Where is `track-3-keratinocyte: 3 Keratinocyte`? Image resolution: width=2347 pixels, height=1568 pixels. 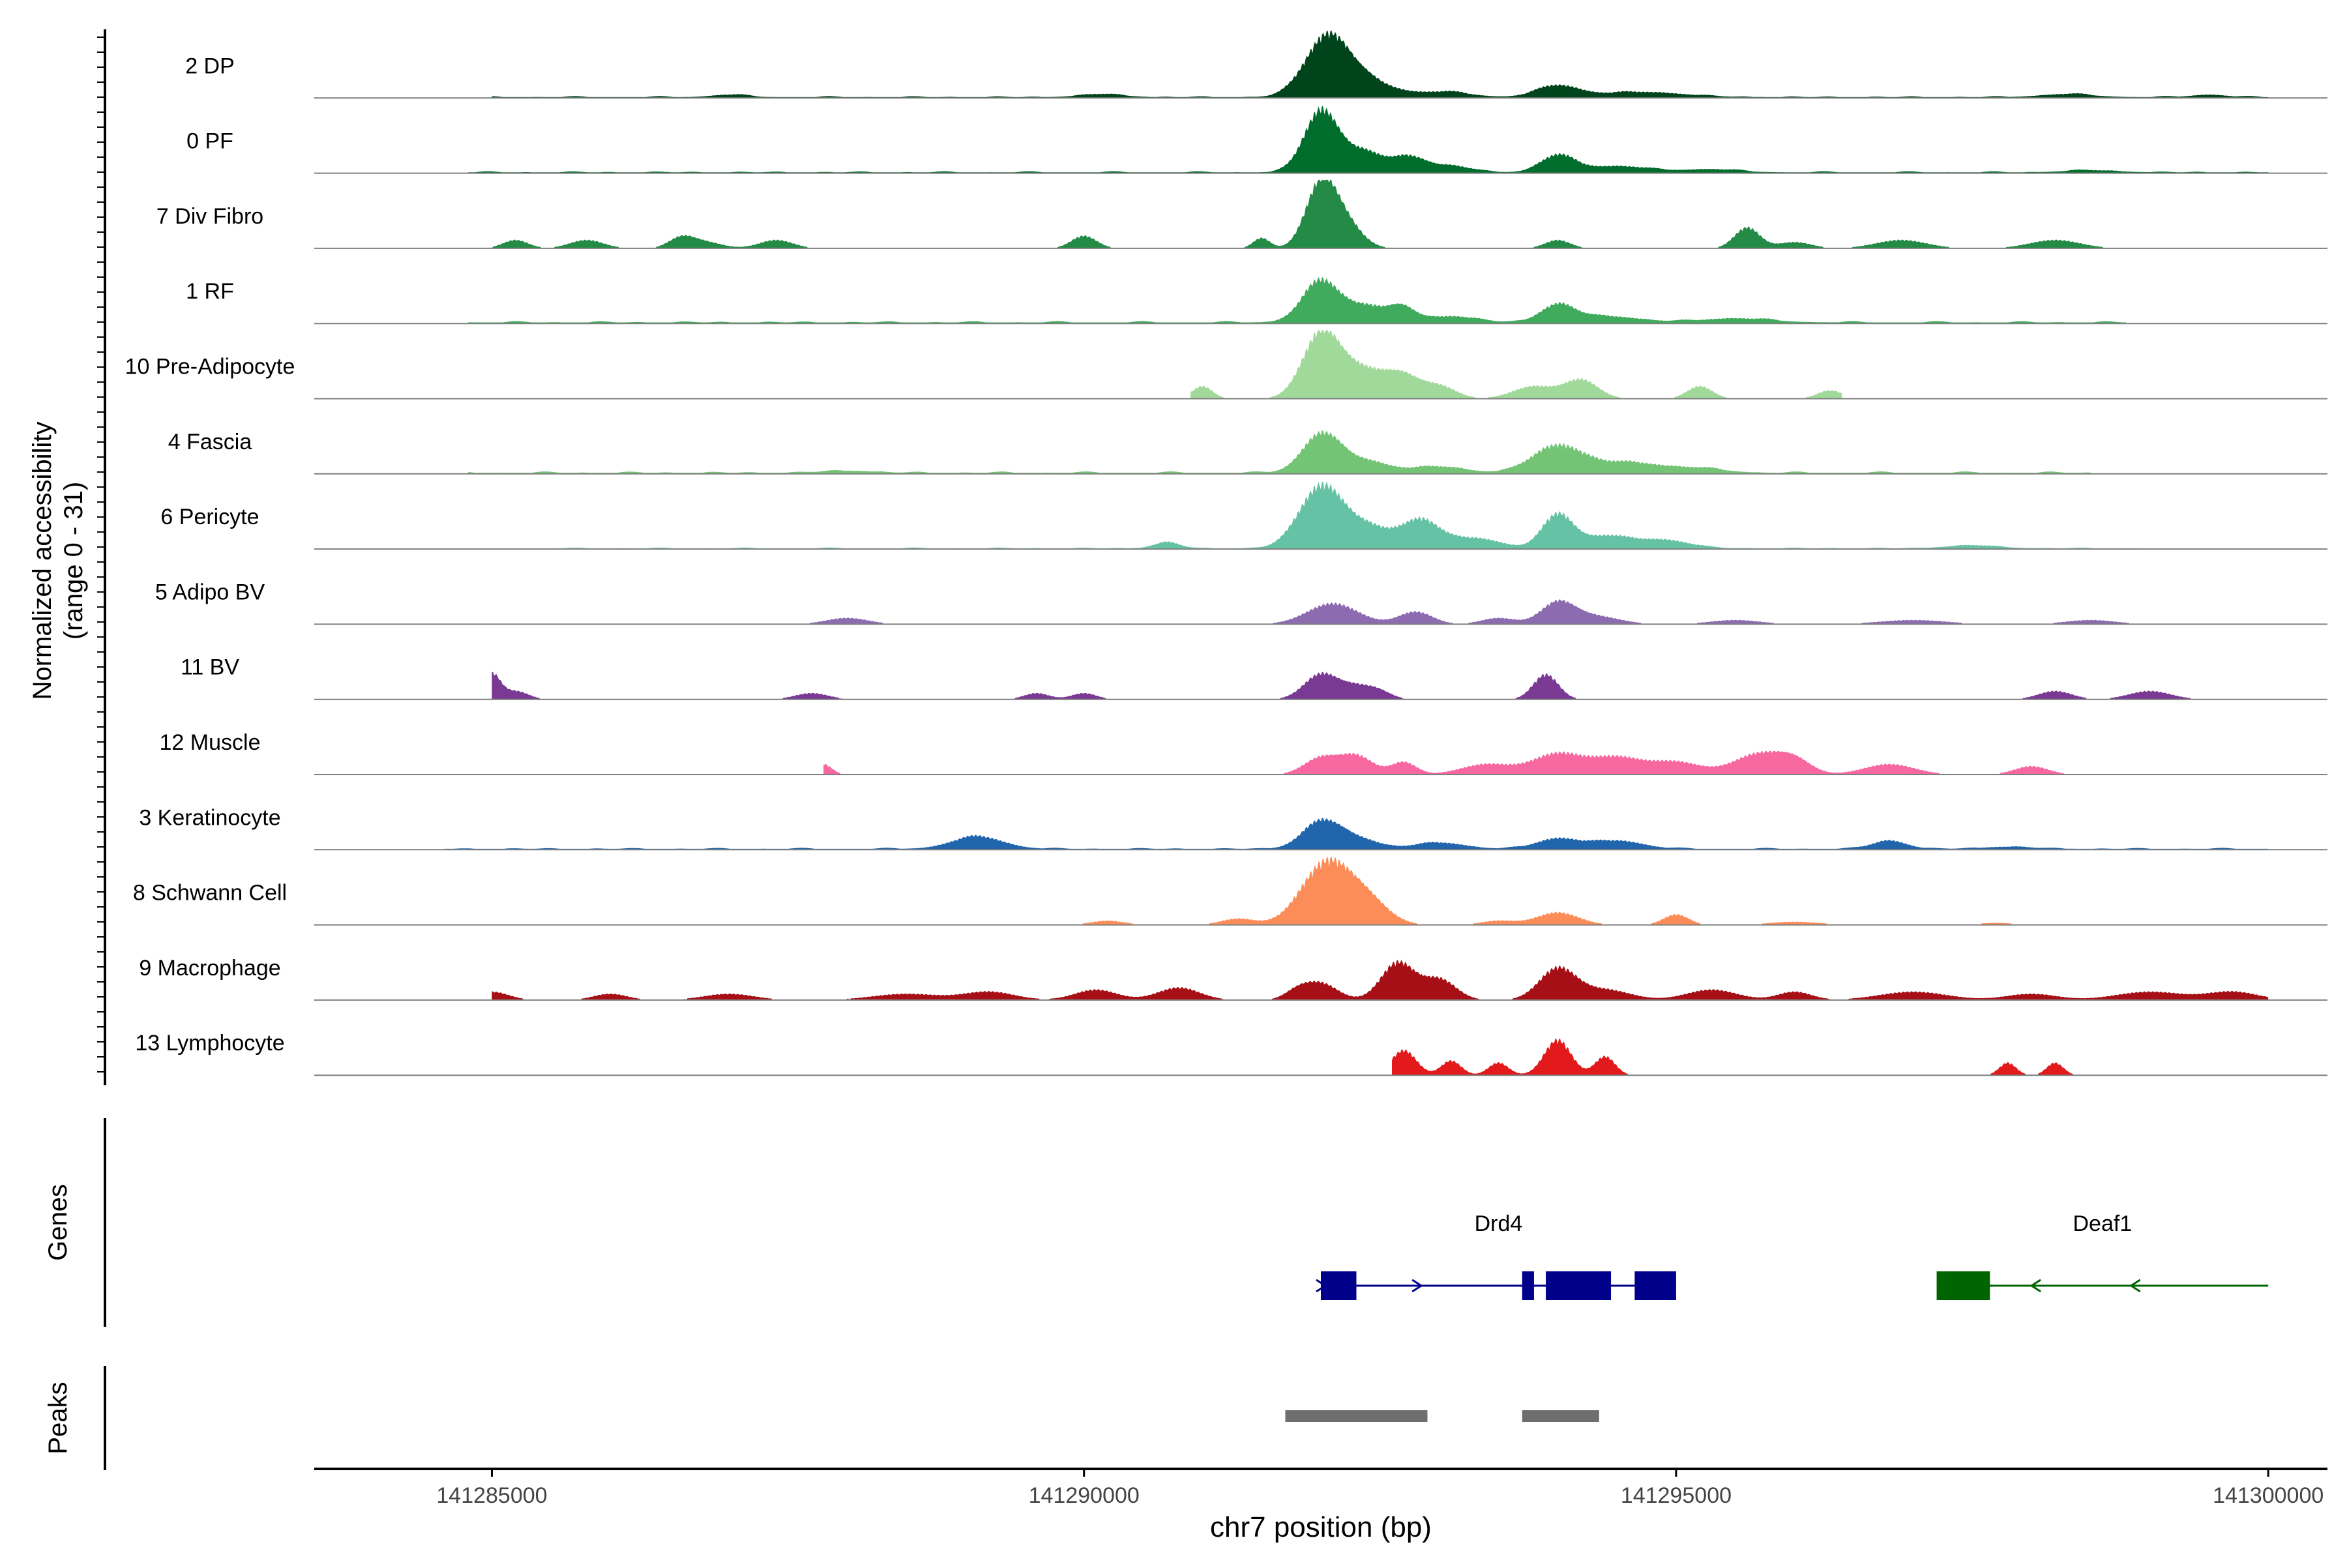
track-3-keratinocyte: 3 Keratinocyte is located at coordinates (1233, 828).